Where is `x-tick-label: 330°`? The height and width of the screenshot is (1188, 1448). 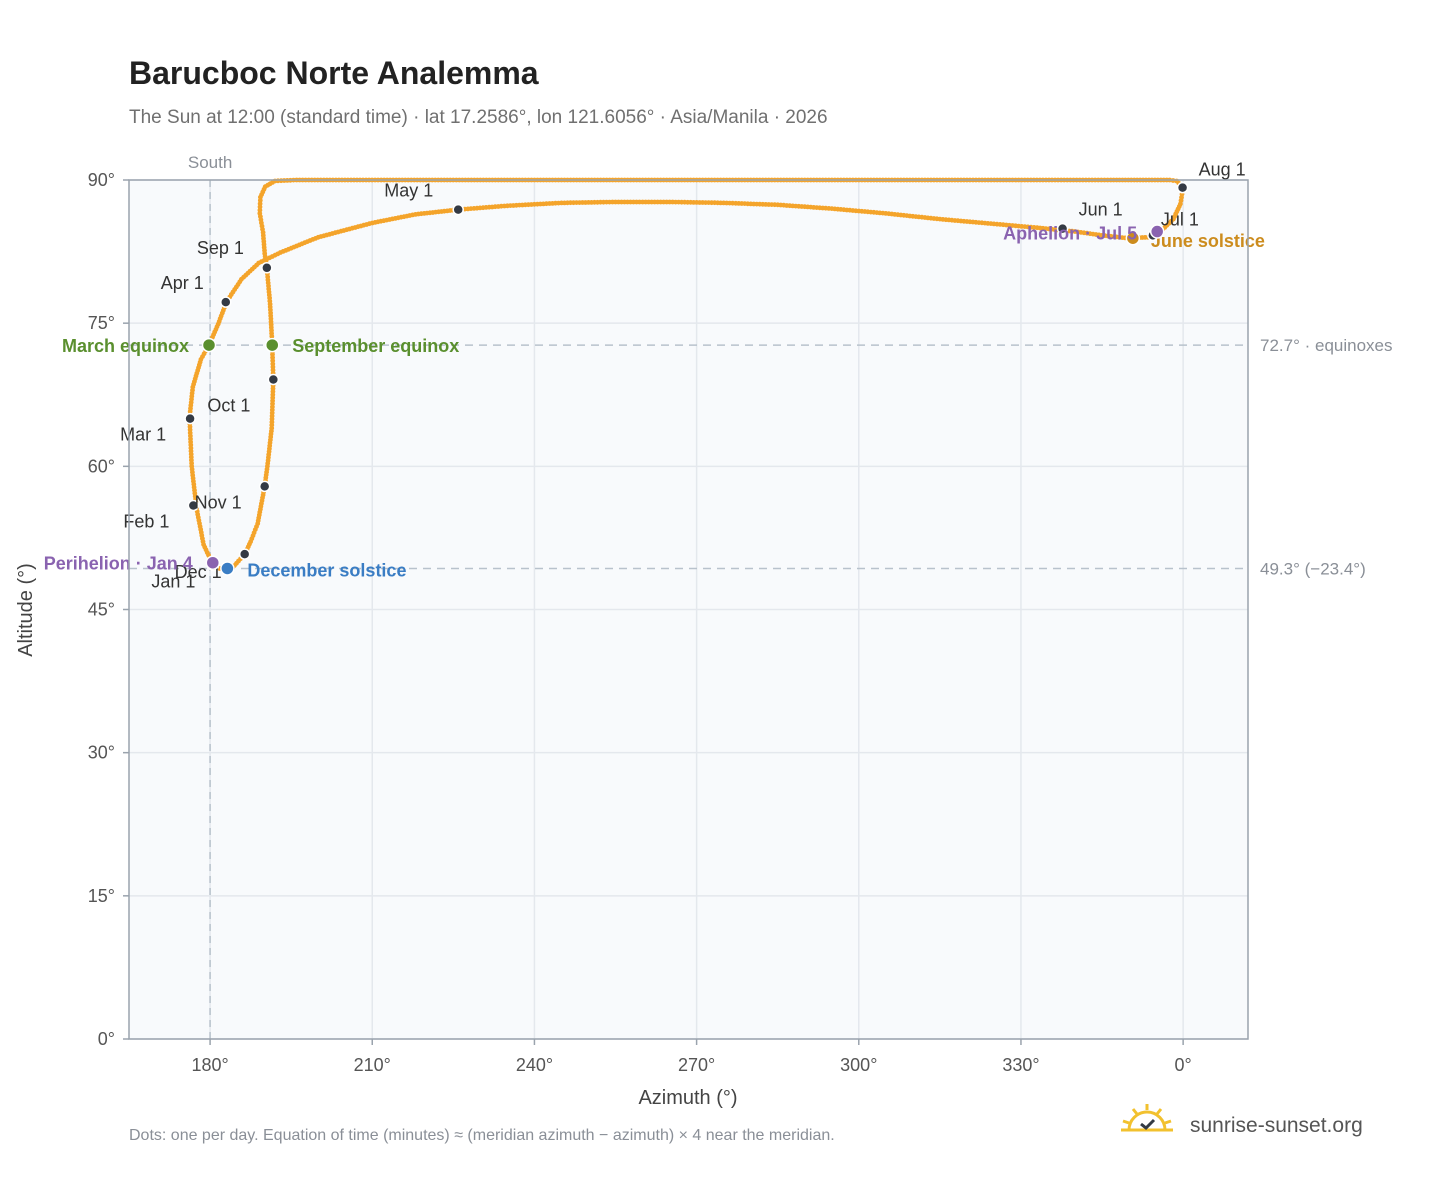
x-tick-label: 330° is located at coordinates (1020, 1065).